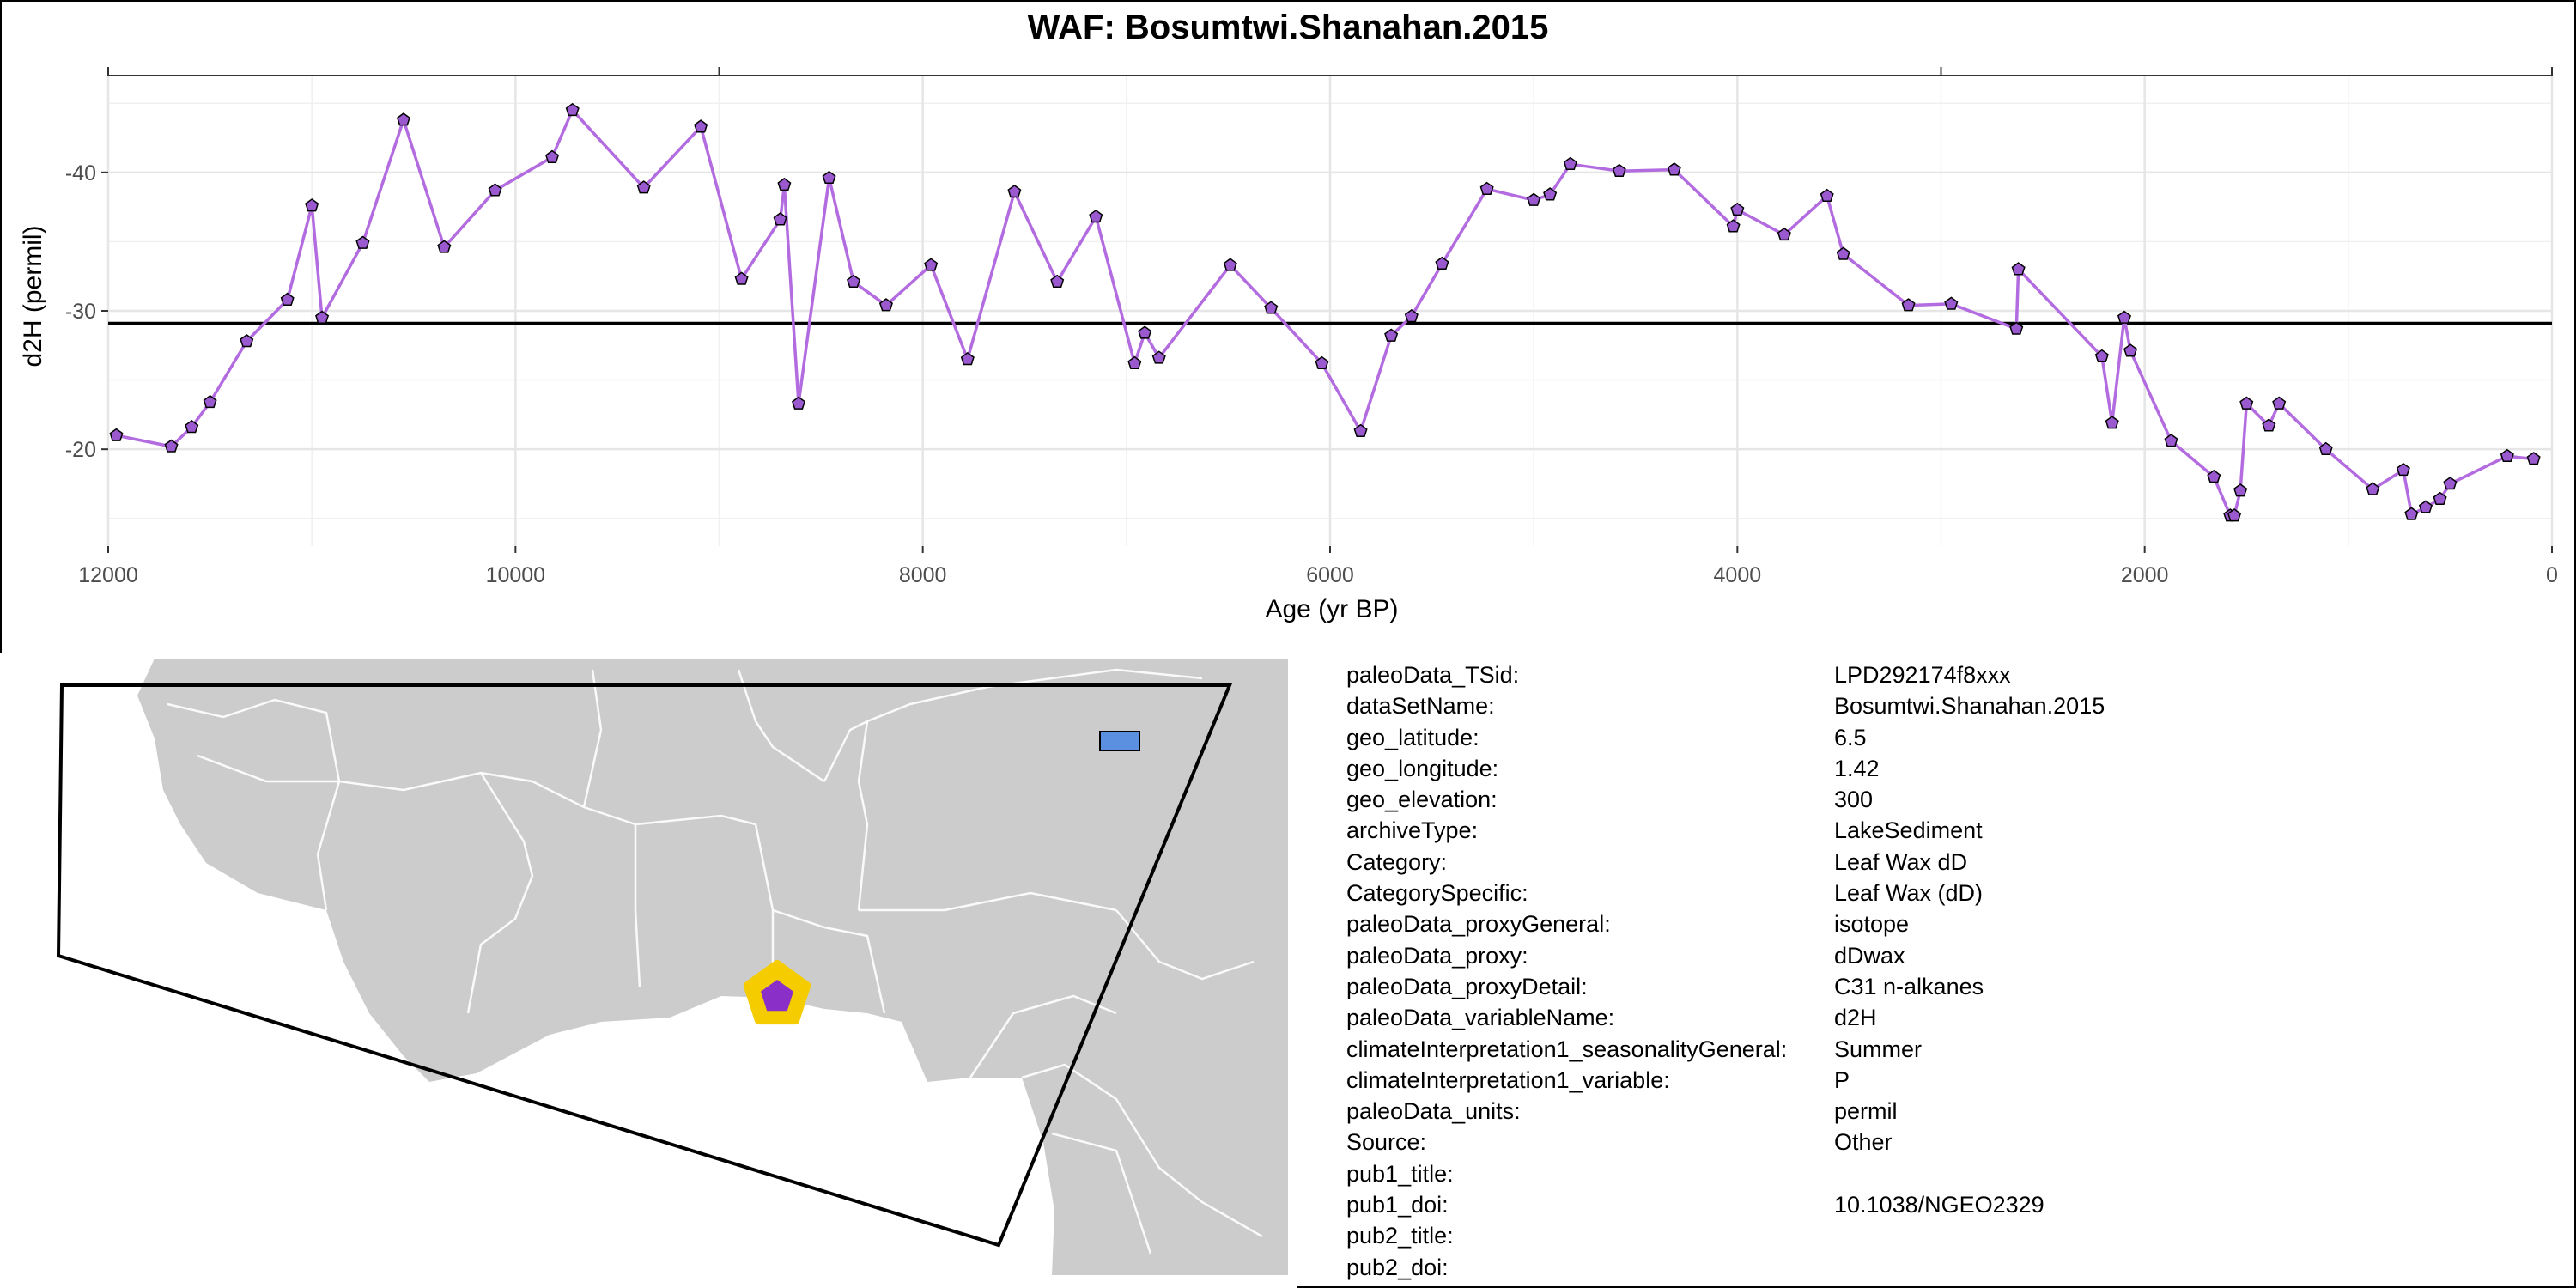  I want to click on x-tick-label: 8000, so click(923, 575).